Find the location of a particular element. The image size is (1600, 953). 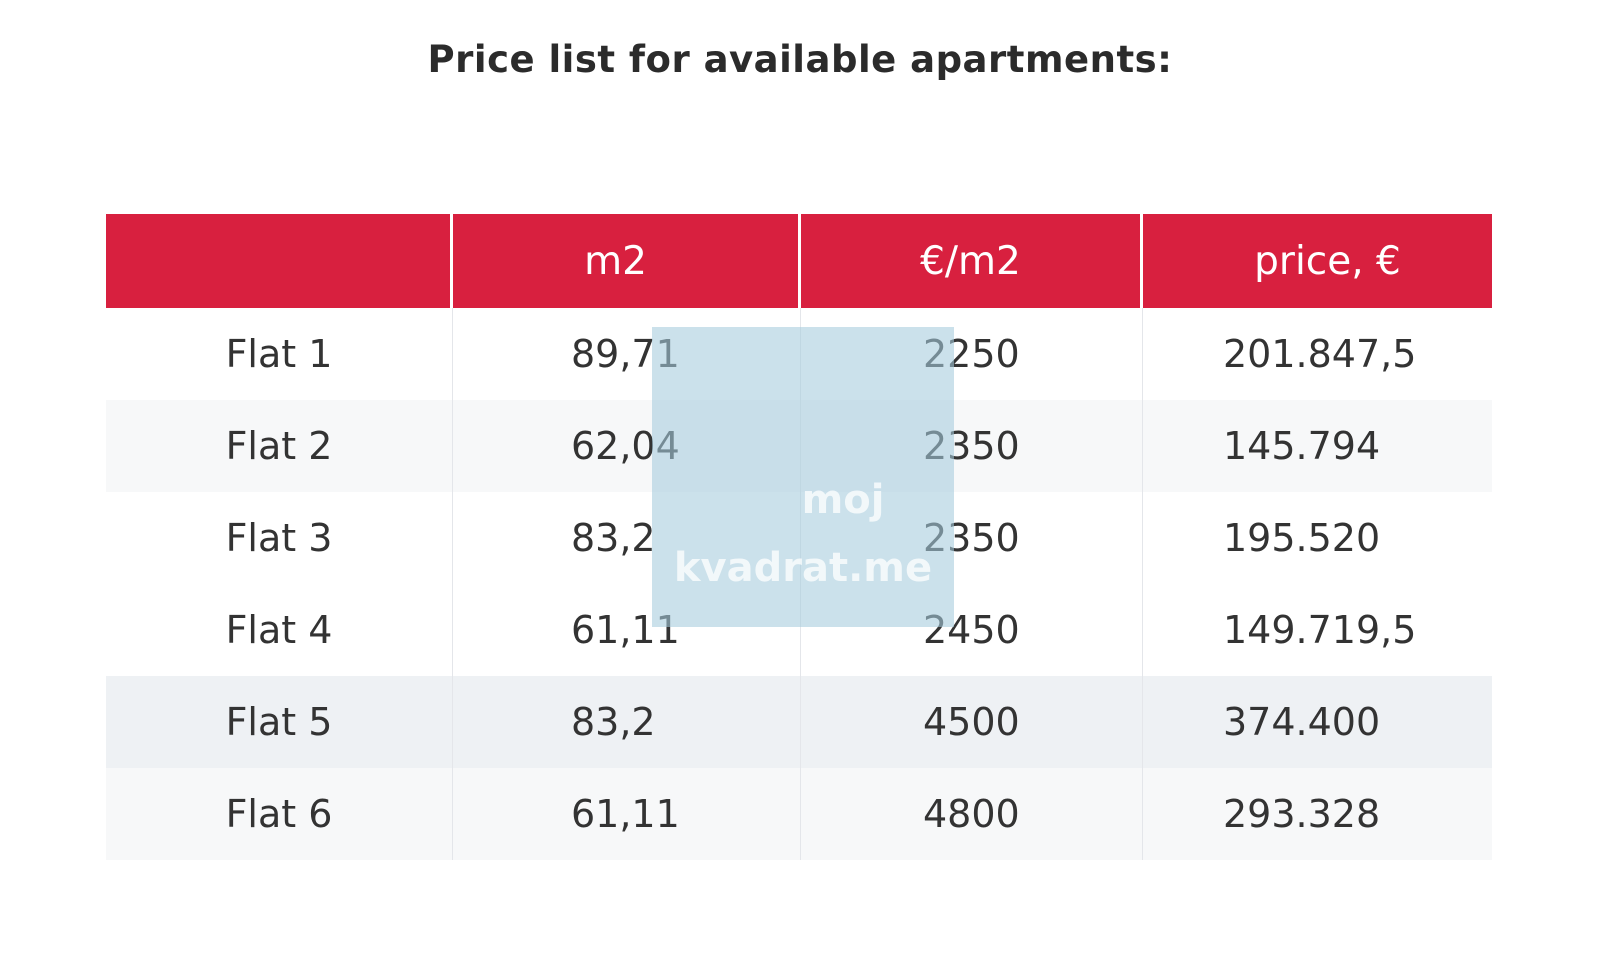

header-cell-area: m2 is located at coordinates (627, 261).